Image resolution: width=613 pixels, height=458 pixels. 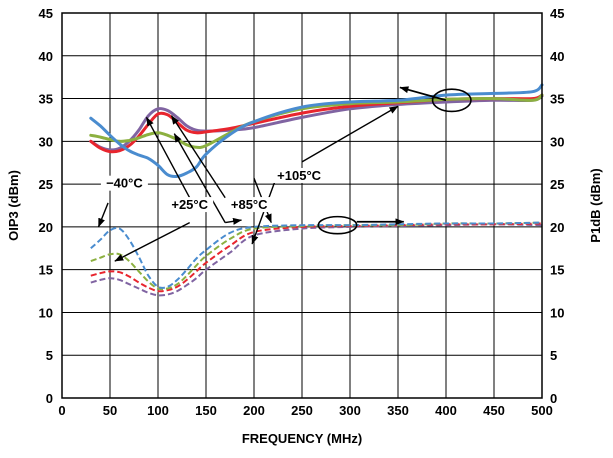 What do you see at coordinates (61, 410) in the screenshot?
I see `x-tick-label: 0` at bounding box center [61, 410].